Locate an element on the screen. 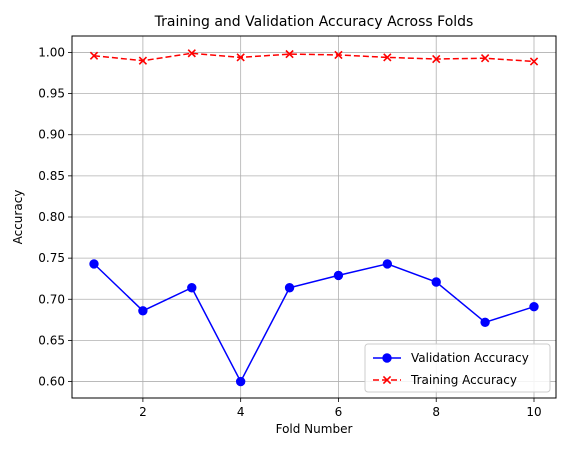  legend-marker-training-accuracy is located at coordinates (387, 380).